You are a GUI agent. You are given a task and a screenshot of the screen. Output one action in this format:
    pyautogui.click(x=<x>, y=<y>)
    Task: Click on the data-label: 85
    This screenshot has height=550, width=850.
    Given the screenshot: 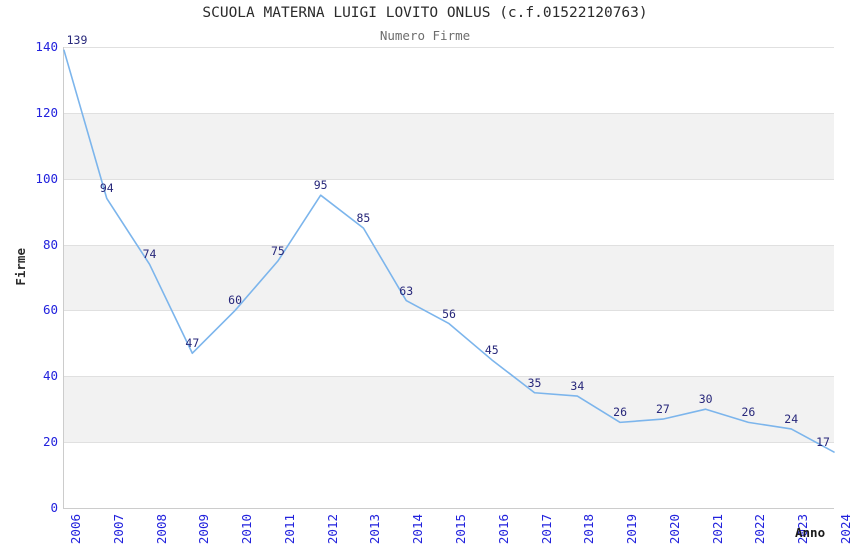 What is the action you would take?
    pyautogui.click(x=363, y=218)
    